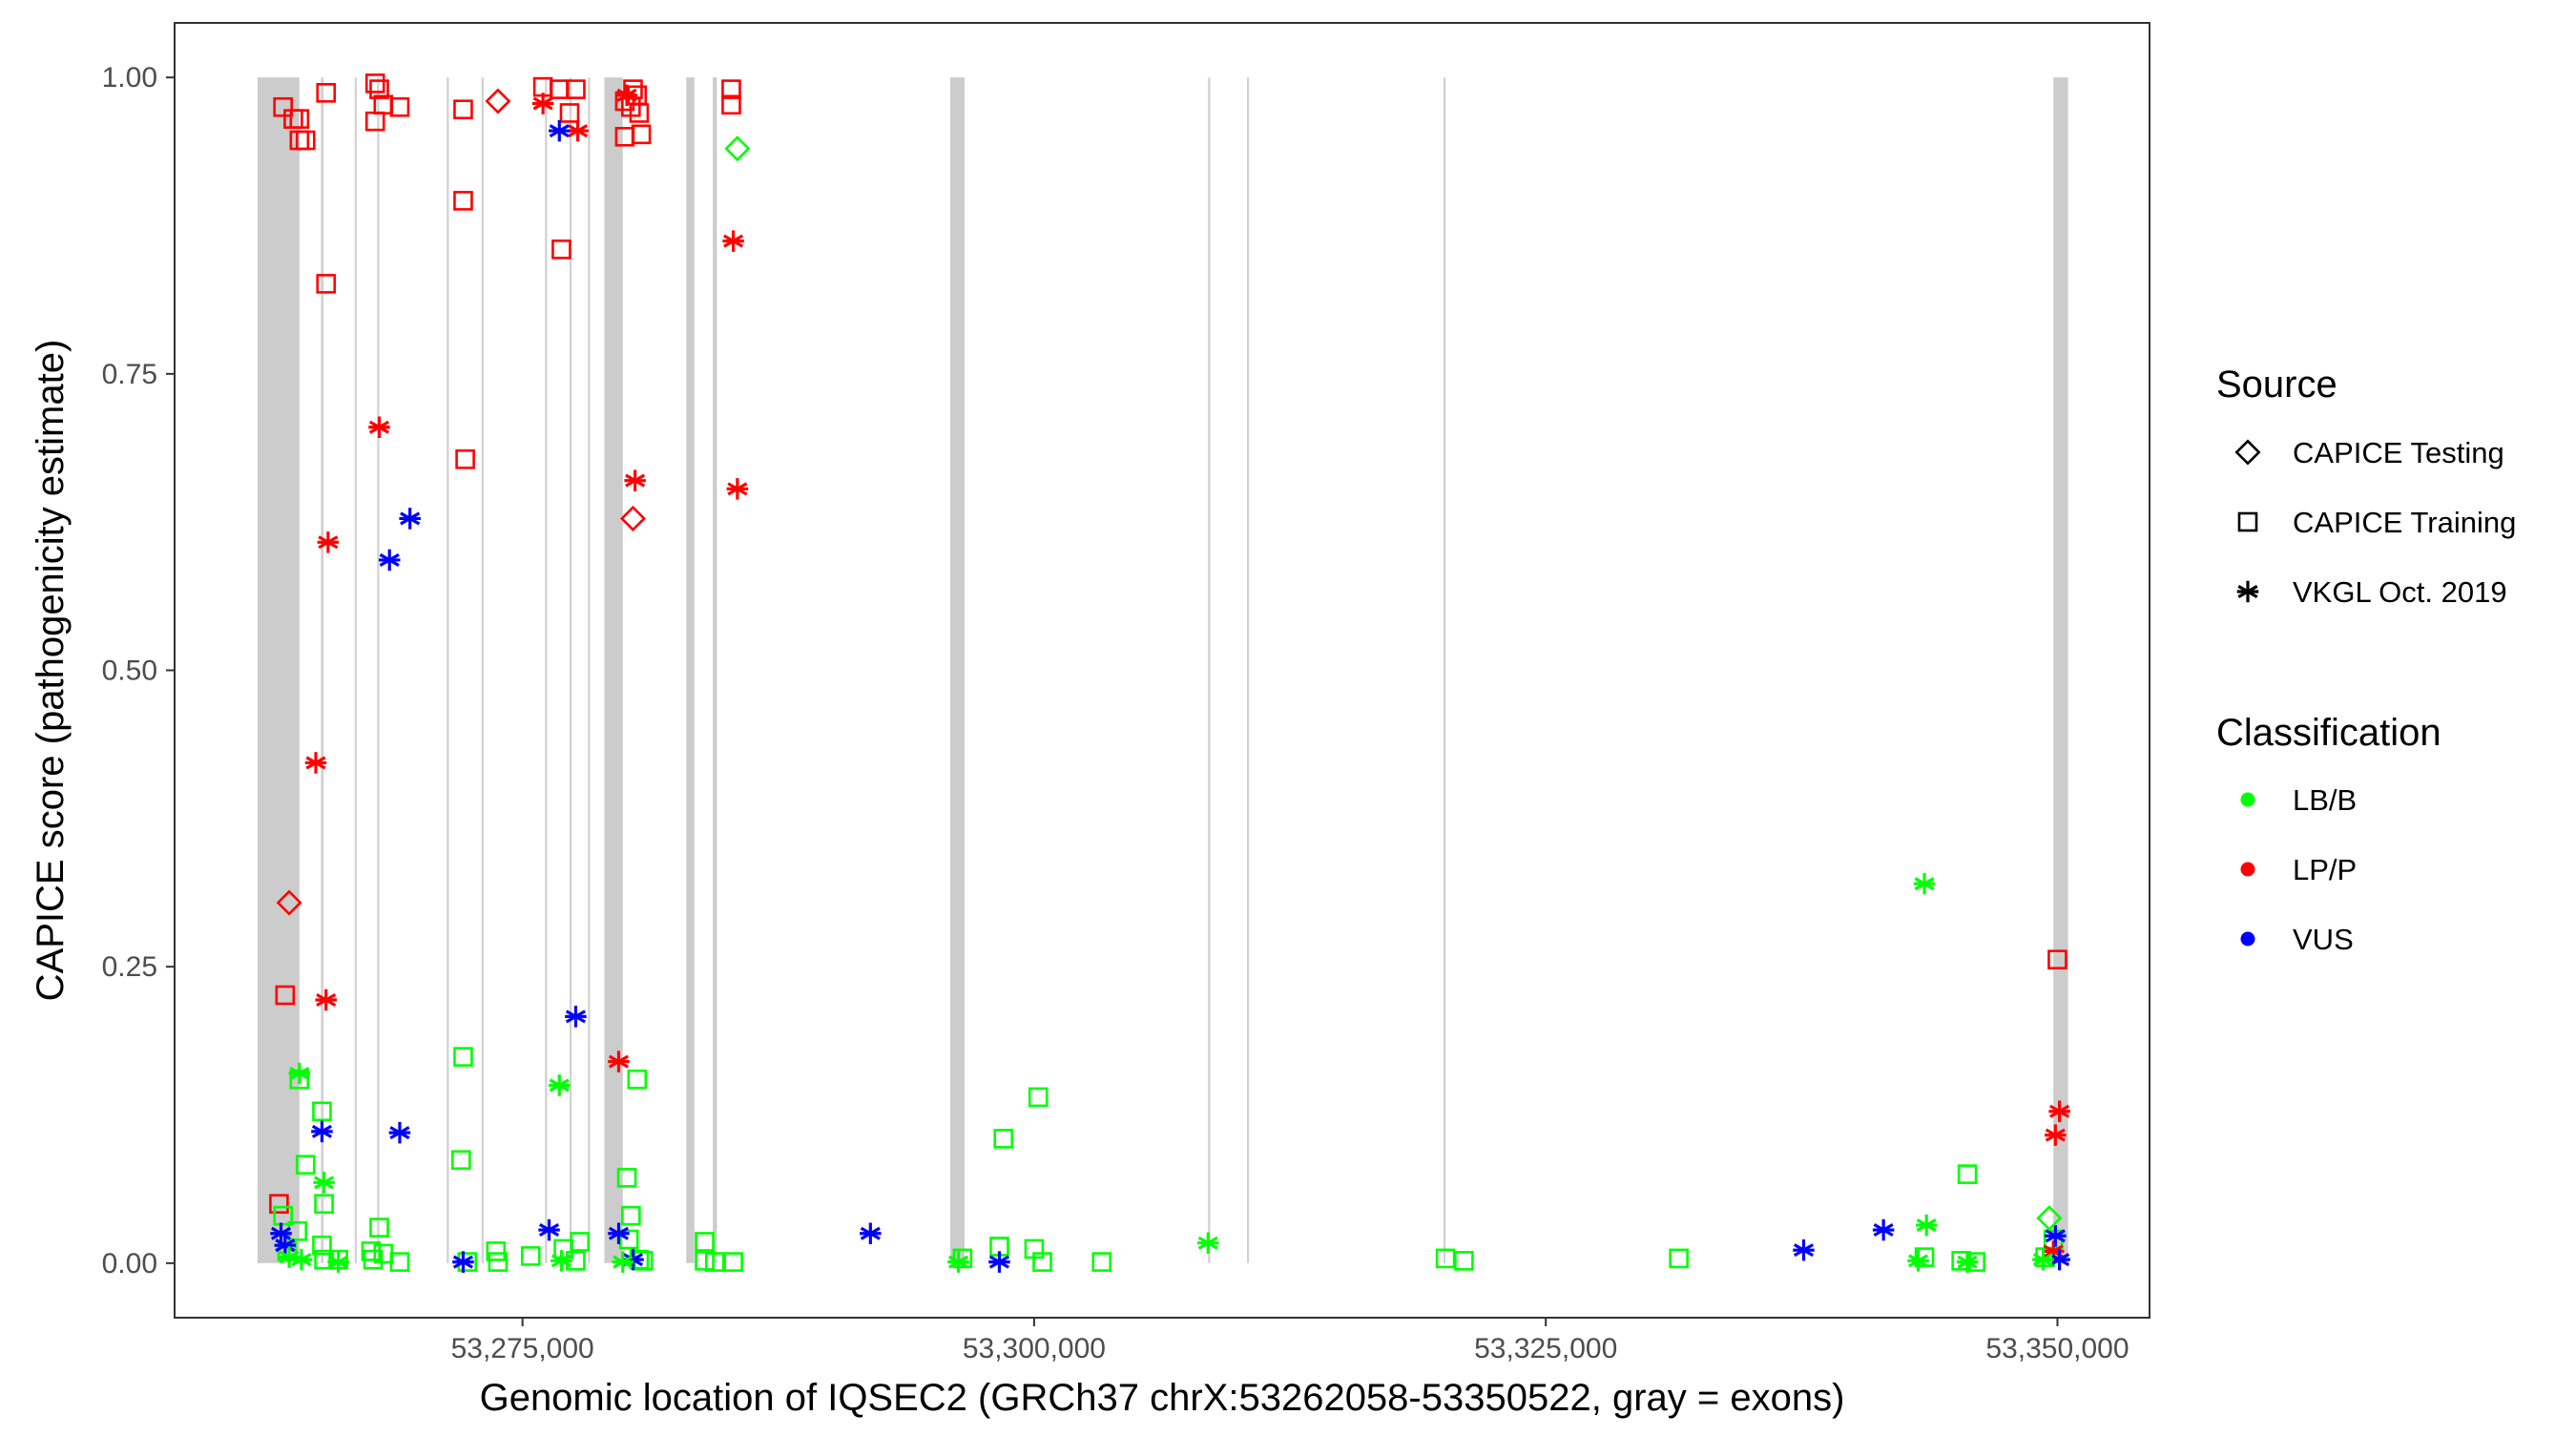  I want to click on x-tick-label: 53,275,000, so click(522, 1348).